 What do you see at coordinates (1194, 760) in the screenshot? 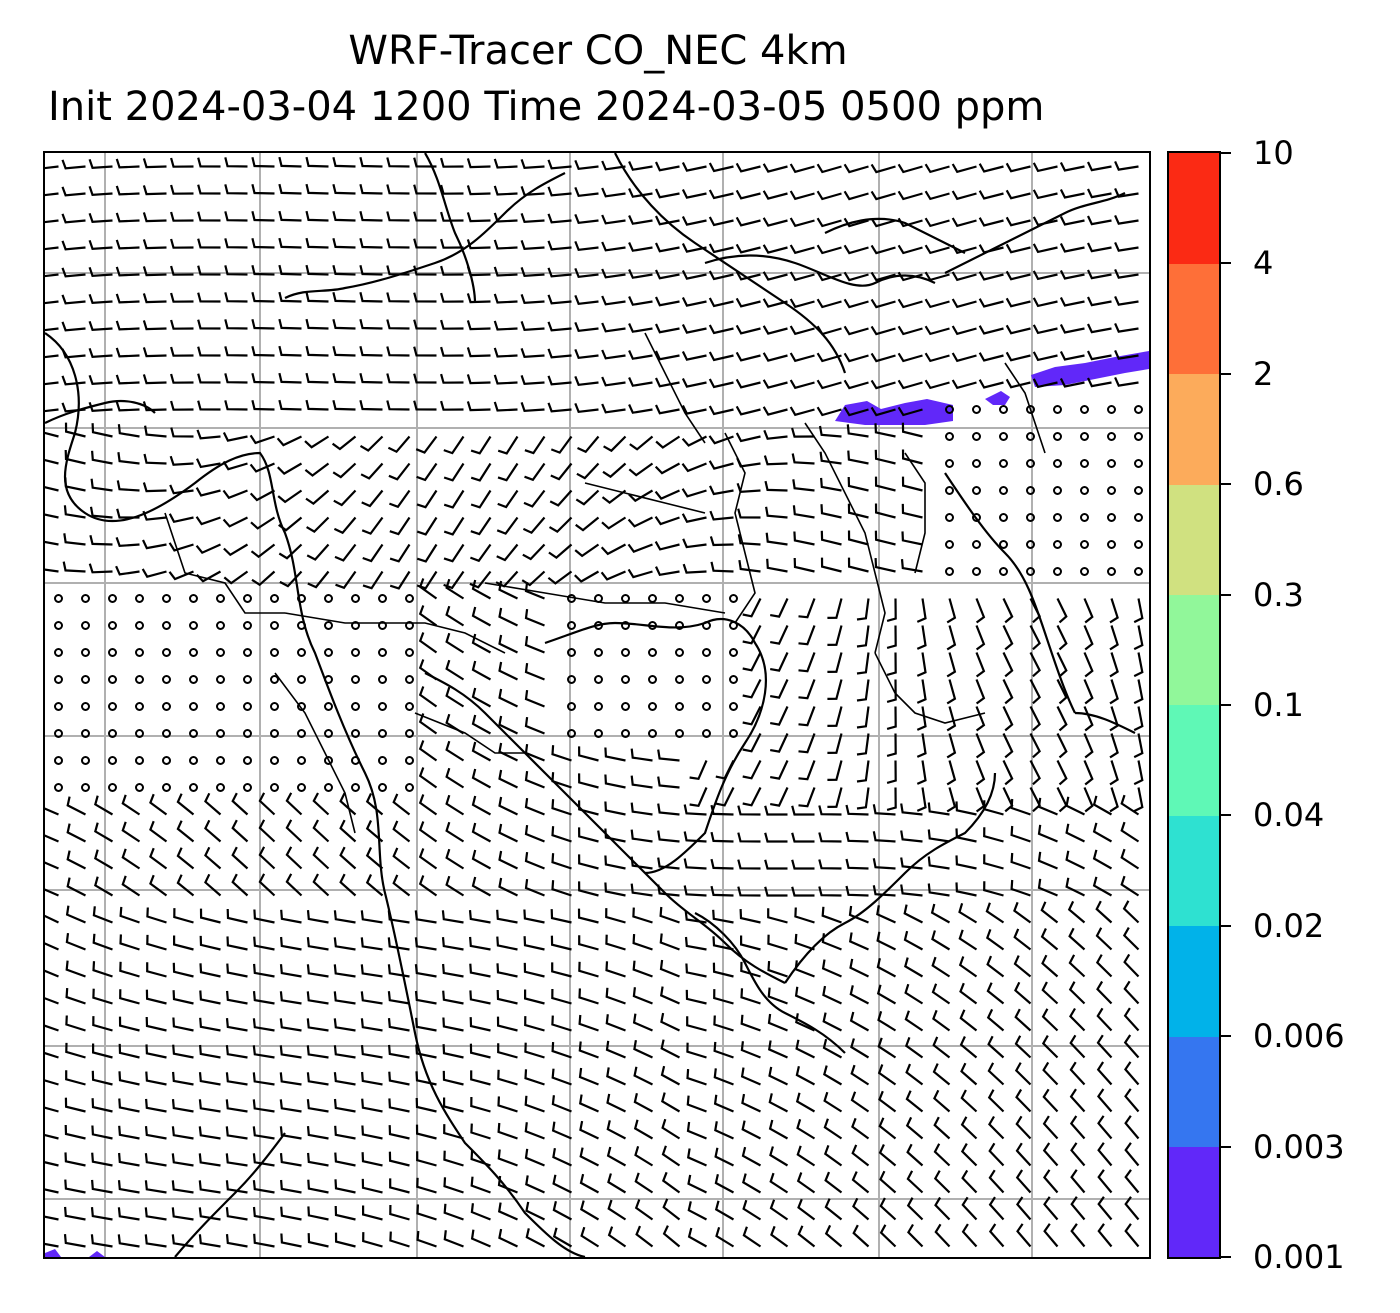
I see `colorbar-segment` at bounding box center [1194, 760].